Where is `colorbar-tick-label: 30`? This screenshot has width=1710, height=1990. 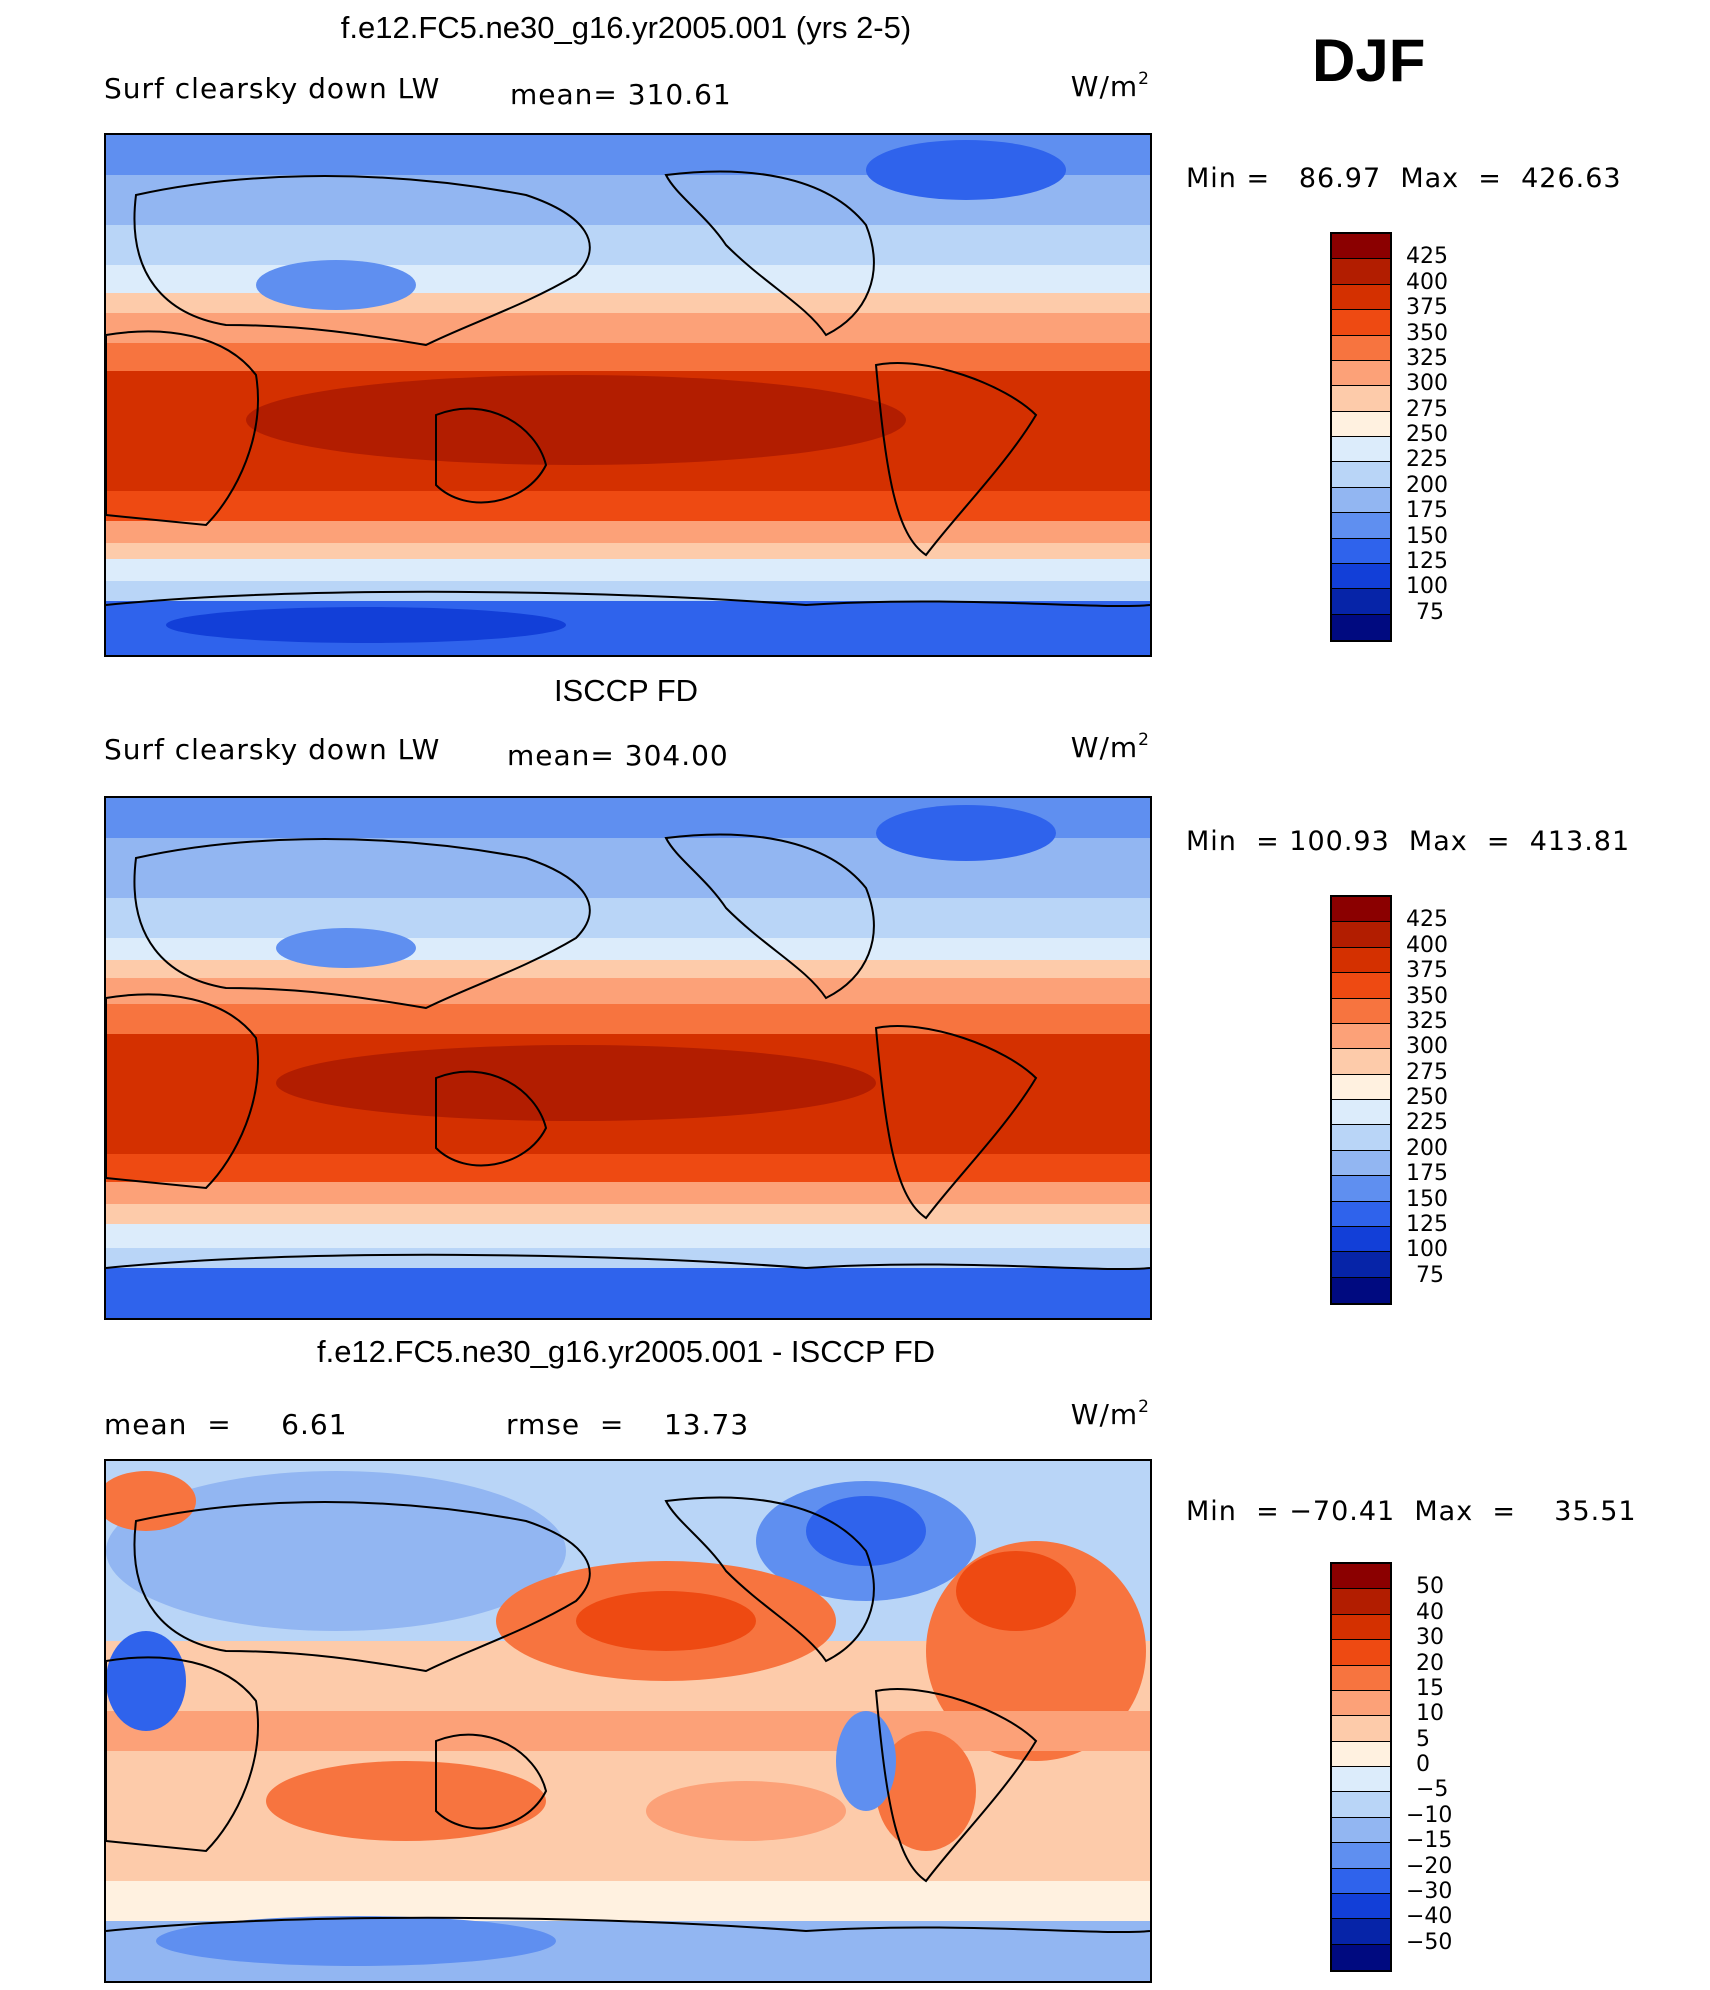
colorbar-tick-label: 30 is located at coordinates (1430, 1638).